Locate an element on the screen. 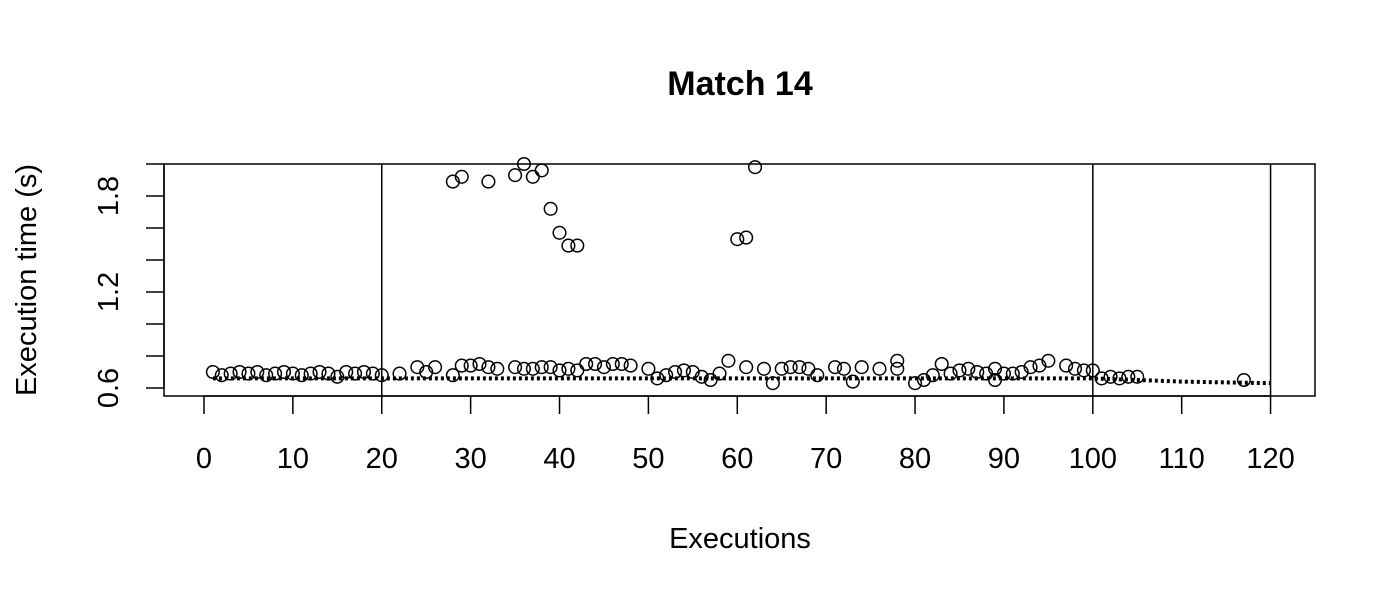  x-axis: 0 10 20 30 40 50 60 70 80 90 100 110 120 is located at coordinates (745, 435).